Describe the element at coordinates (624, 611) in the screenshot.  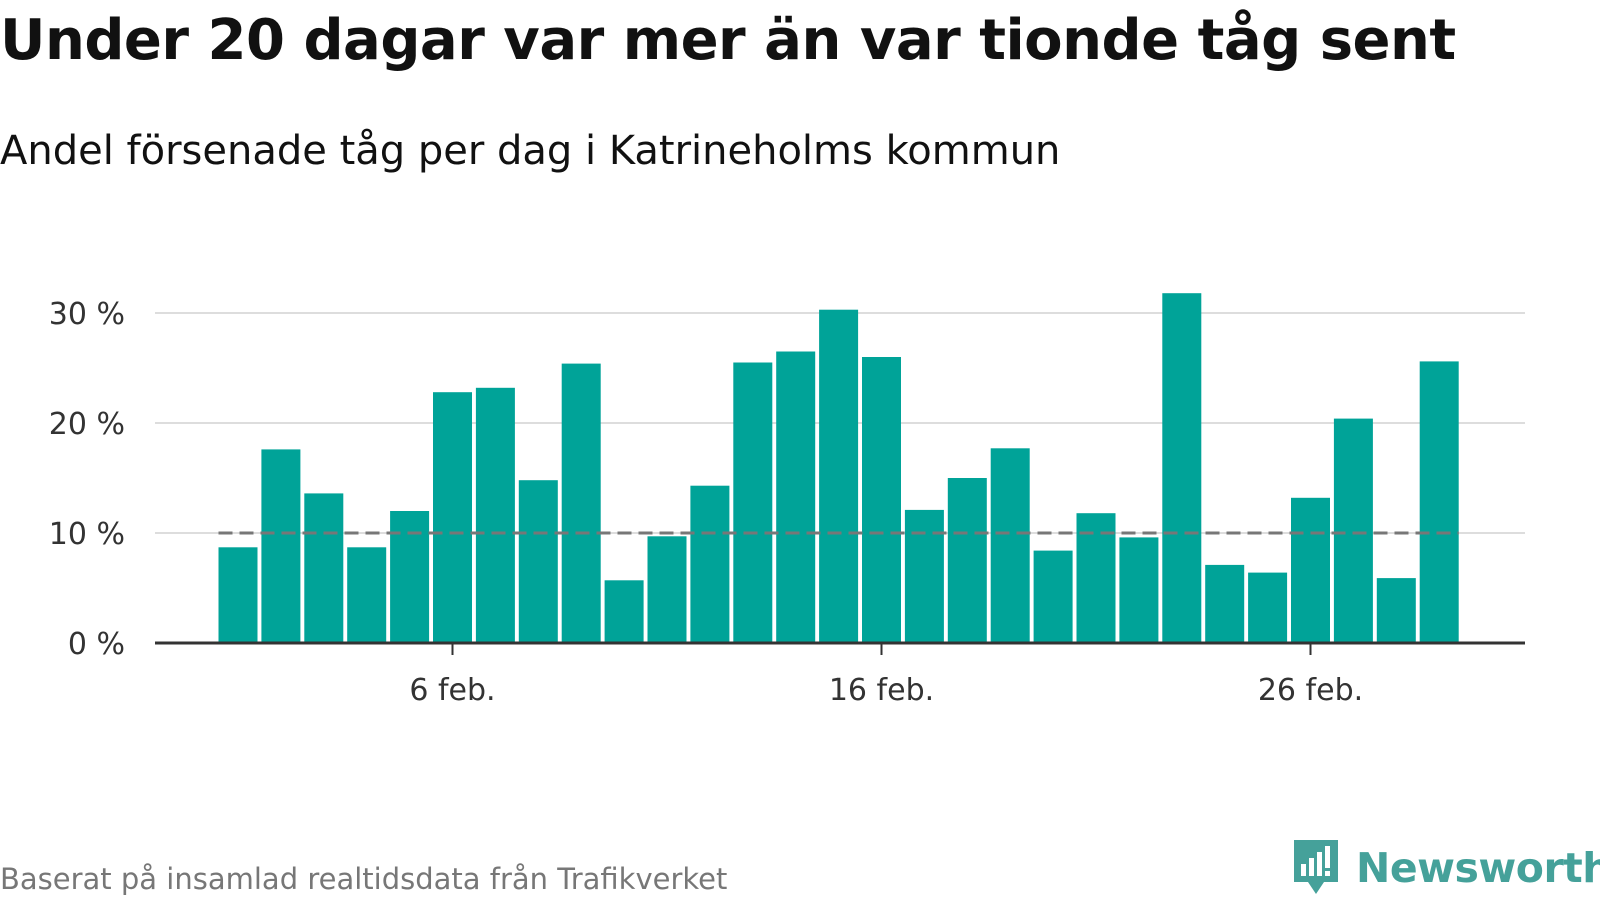
I see `bar-10feb` at that location.